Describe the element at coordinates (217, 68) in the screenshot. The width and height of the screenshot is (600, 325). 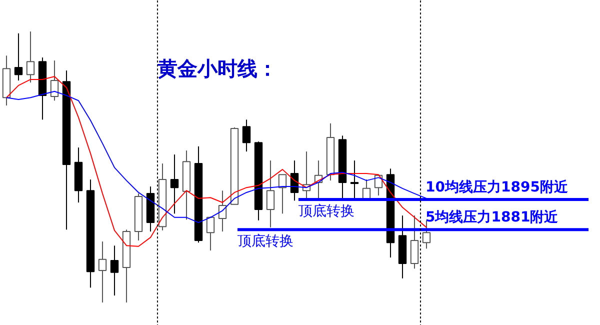
I see `text: 黄金小时线：` at that location.